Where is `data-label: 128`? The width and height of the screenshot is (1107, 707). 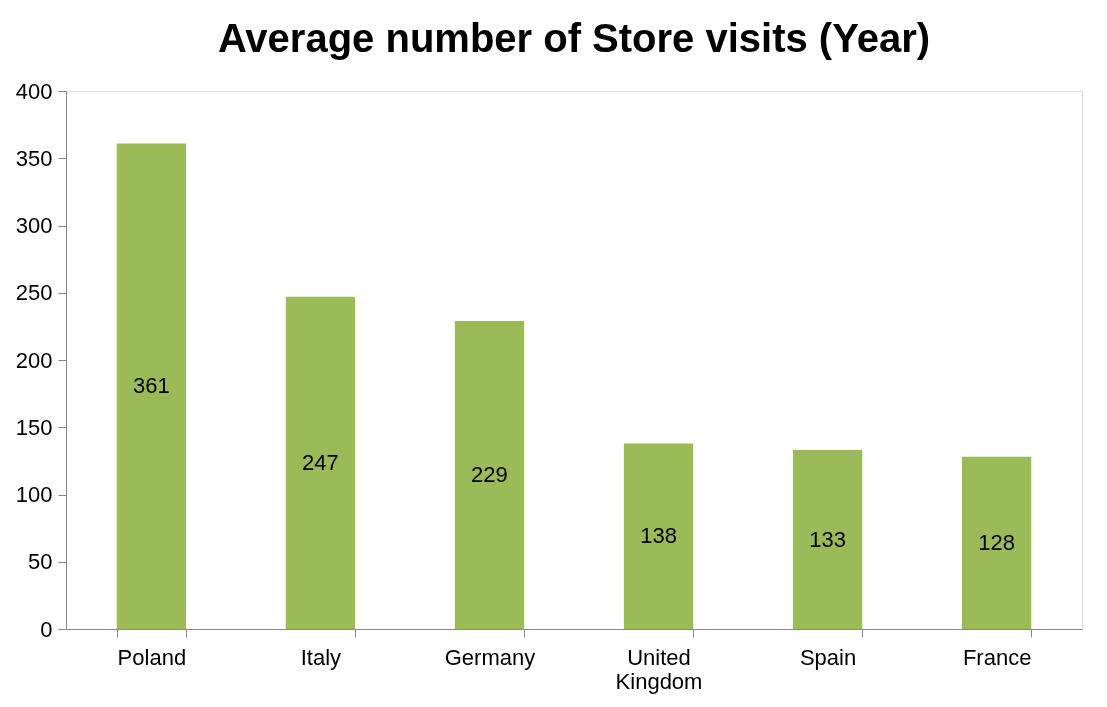
data-label: 128 is located at coordinates (996, 542).